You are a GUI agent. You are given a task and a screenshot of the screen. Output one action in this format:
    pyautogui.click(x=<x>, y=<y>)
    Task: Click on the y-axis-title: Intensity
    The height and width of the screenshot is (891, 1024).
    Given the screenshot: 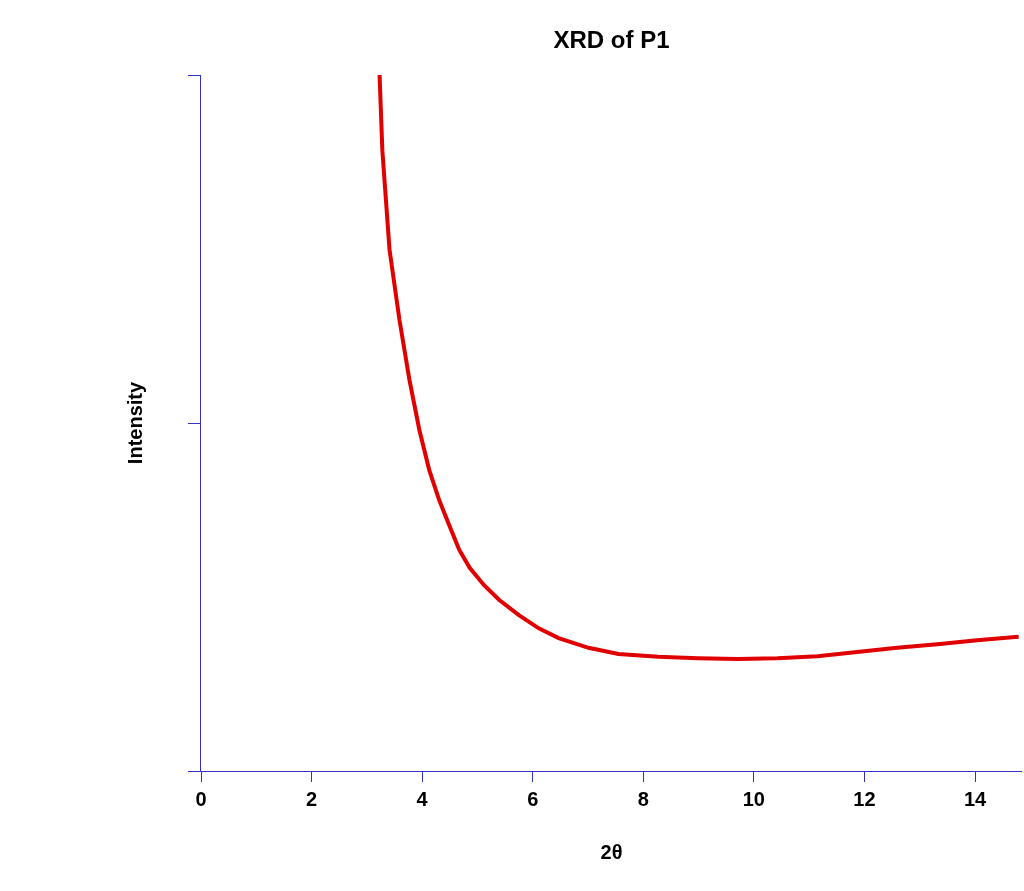 What is the action you would take?
    pyautogui.click(x=134, y=423)
    